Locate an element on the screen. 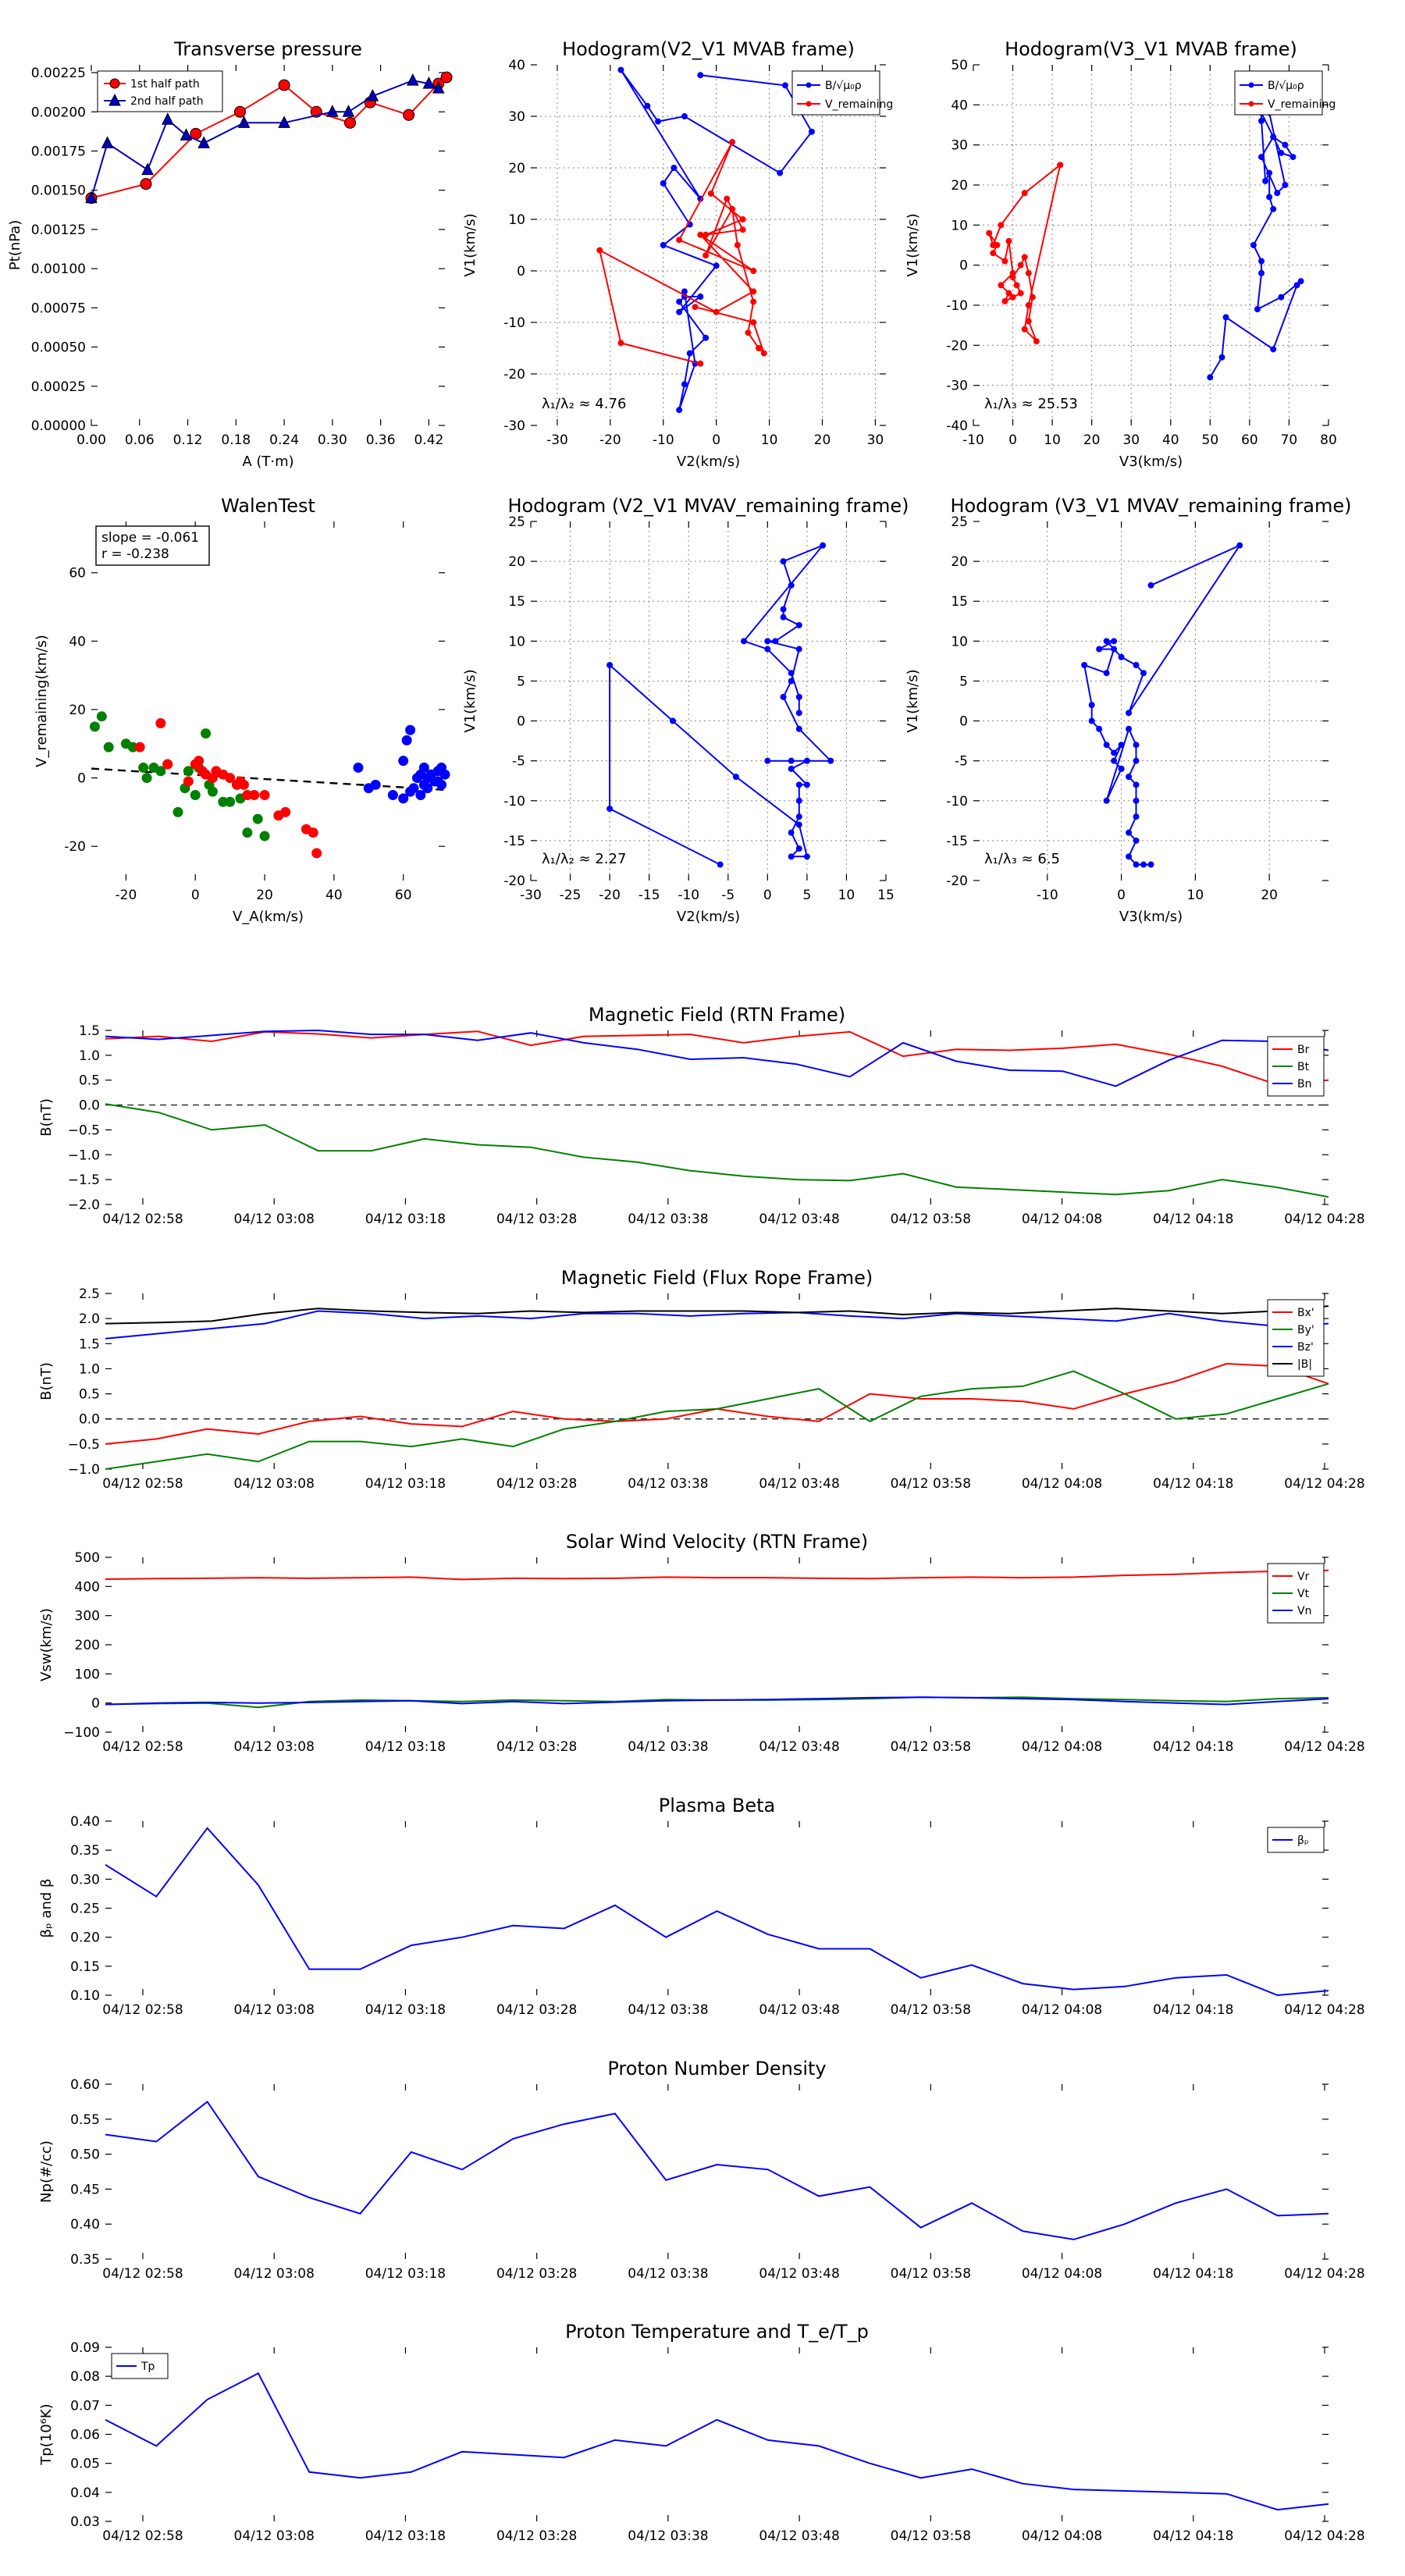 Image resolution: width=1405 pixels, height=2576 pixels. x-tick-label: 0.36 is located at coordinates (381, 440).